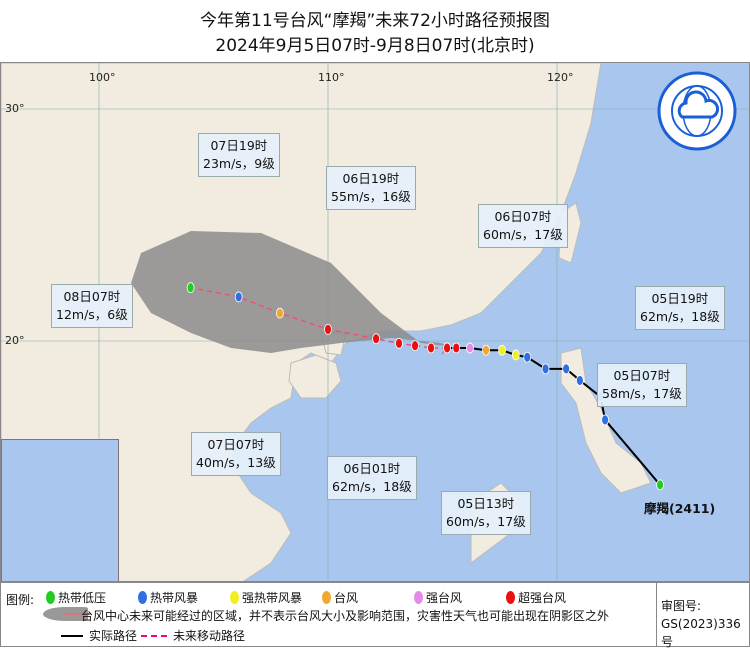 This screenshot has height=651, width=750. Describe the element at coordinates (319, 317) in the screenshot. I see `forecast-track-line` at that location.